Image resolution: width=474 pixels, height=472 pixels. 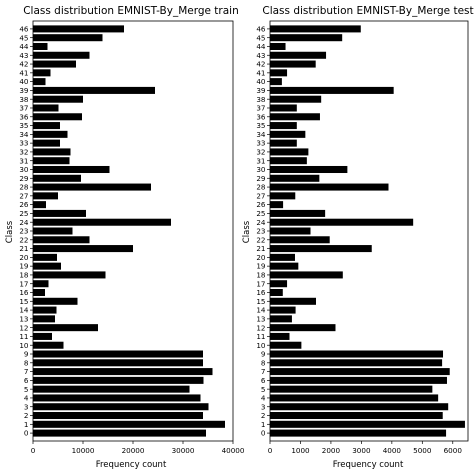 What do you see at coordinates (83, 450) in the screenshot?
I see `train-x-tick-label: 10000` at bounding box center [83, 450].